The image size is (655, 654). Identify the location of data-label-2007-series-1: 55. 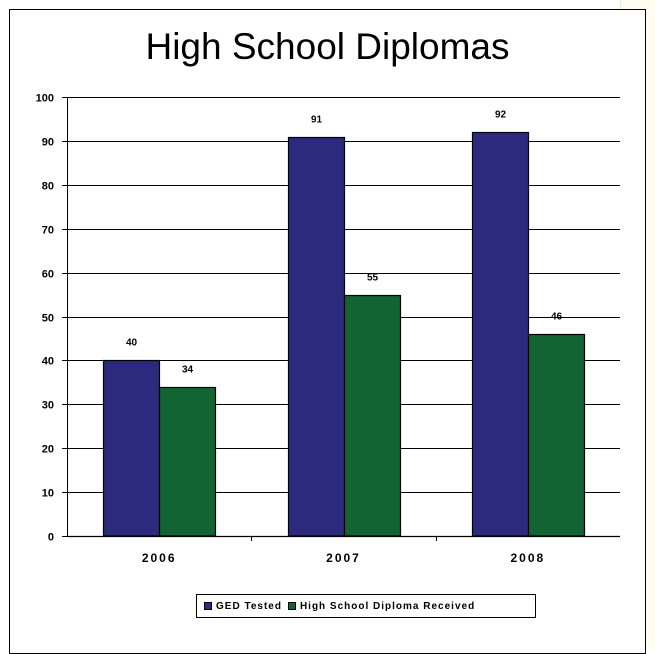
(373, 278).